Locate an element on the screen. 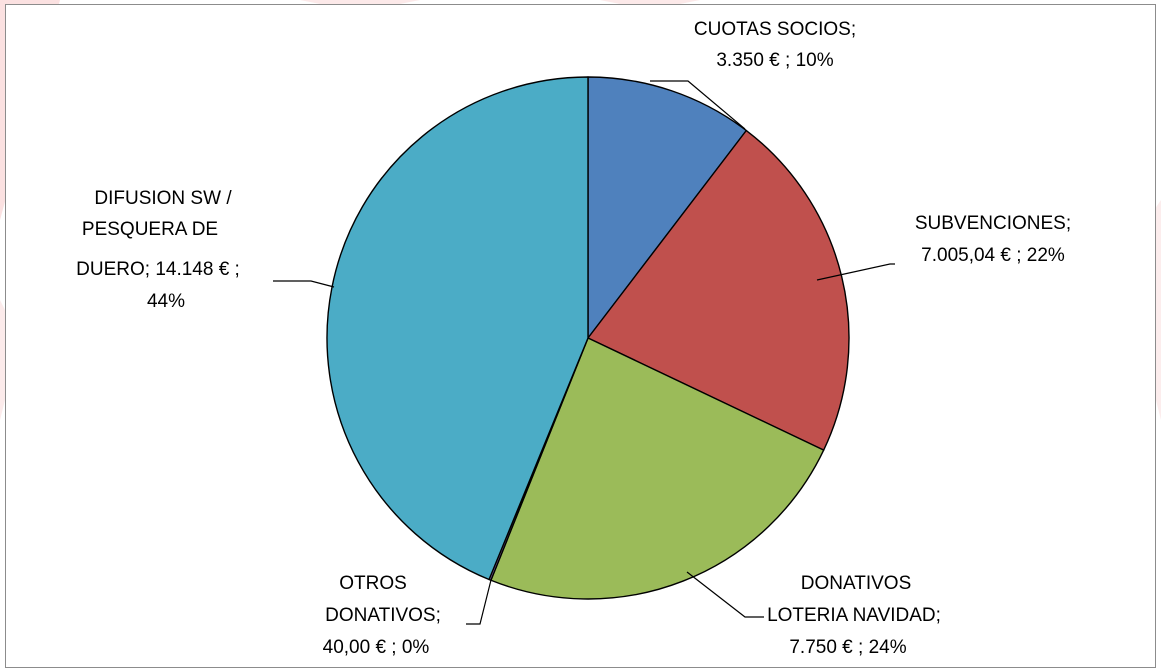 The width and height of the screenshot is (1161, 670). data-label-subvenciones-line-1: SUBVENCIONES; is located at coordinates (993, 223).